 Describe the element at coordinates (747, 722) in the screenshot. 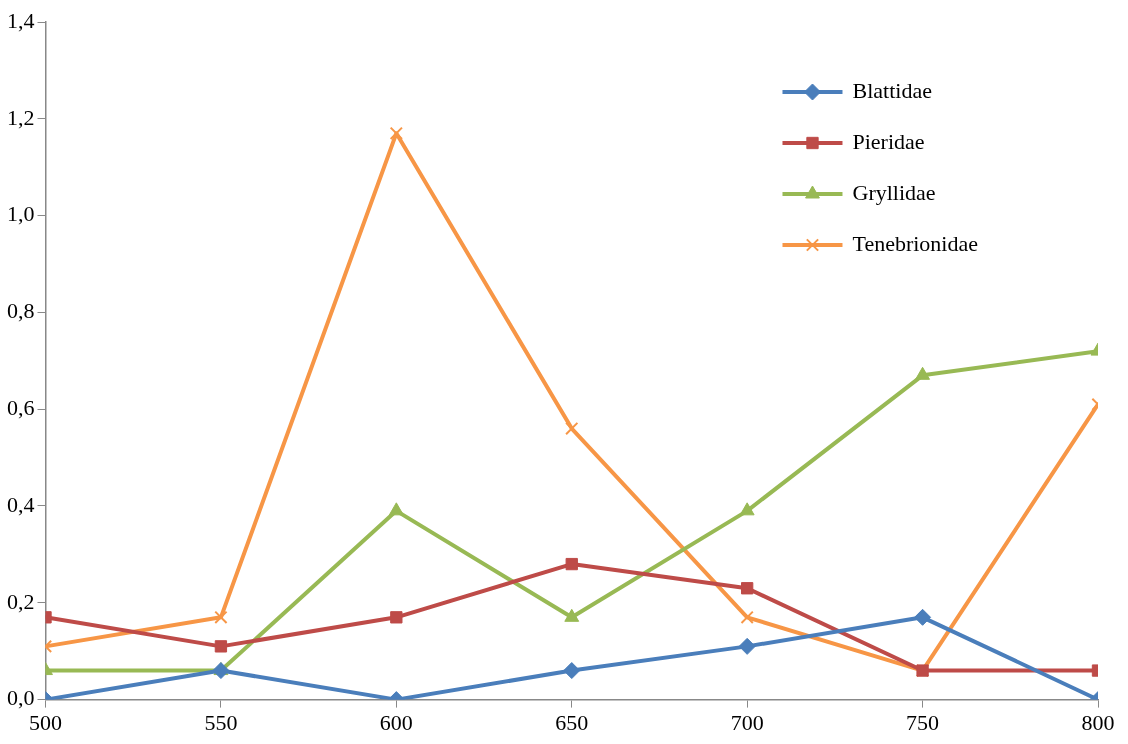

I see `x-tick-label: 700` at that location.